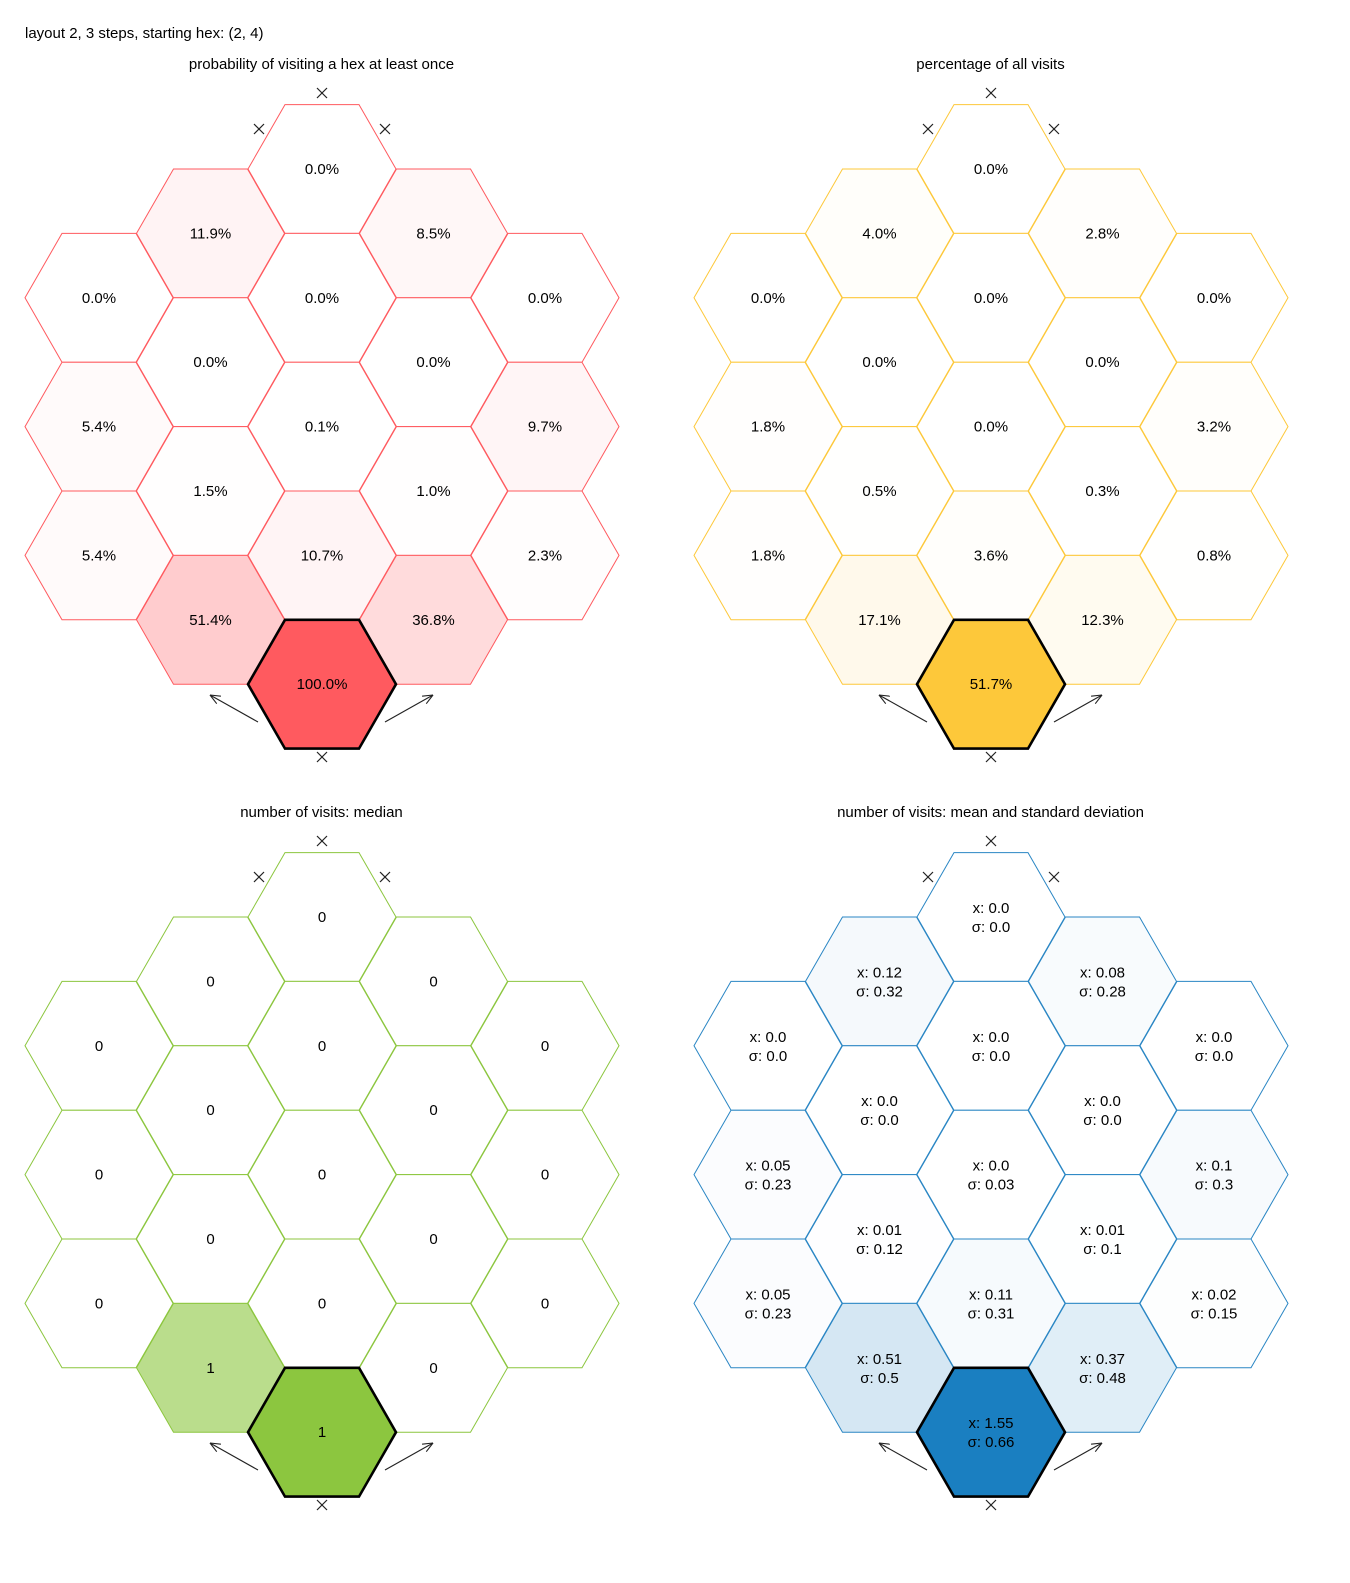 The width and height of the screenshot is (1350, 1583). What do you see at coordinates (768, 1303) in the screenshot?
I see `hex-cell: x: 0.05 σ: 0.23` at bounding box center [768, 1303].